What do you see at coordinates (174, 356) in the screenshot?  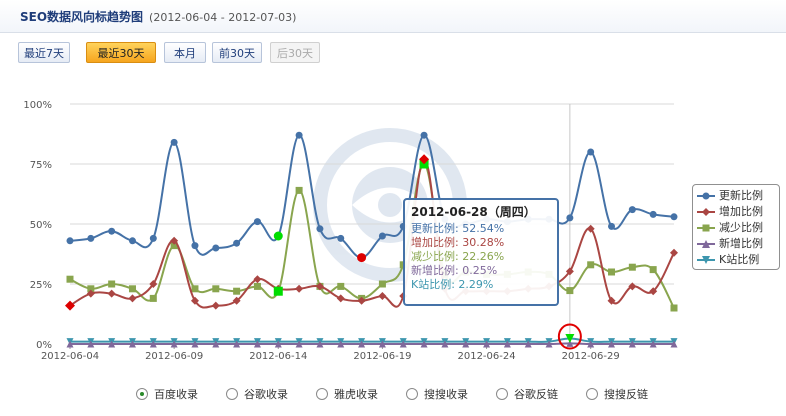 I see `x-tick-label: 2012-06-09` at bounding box center [174, 356].